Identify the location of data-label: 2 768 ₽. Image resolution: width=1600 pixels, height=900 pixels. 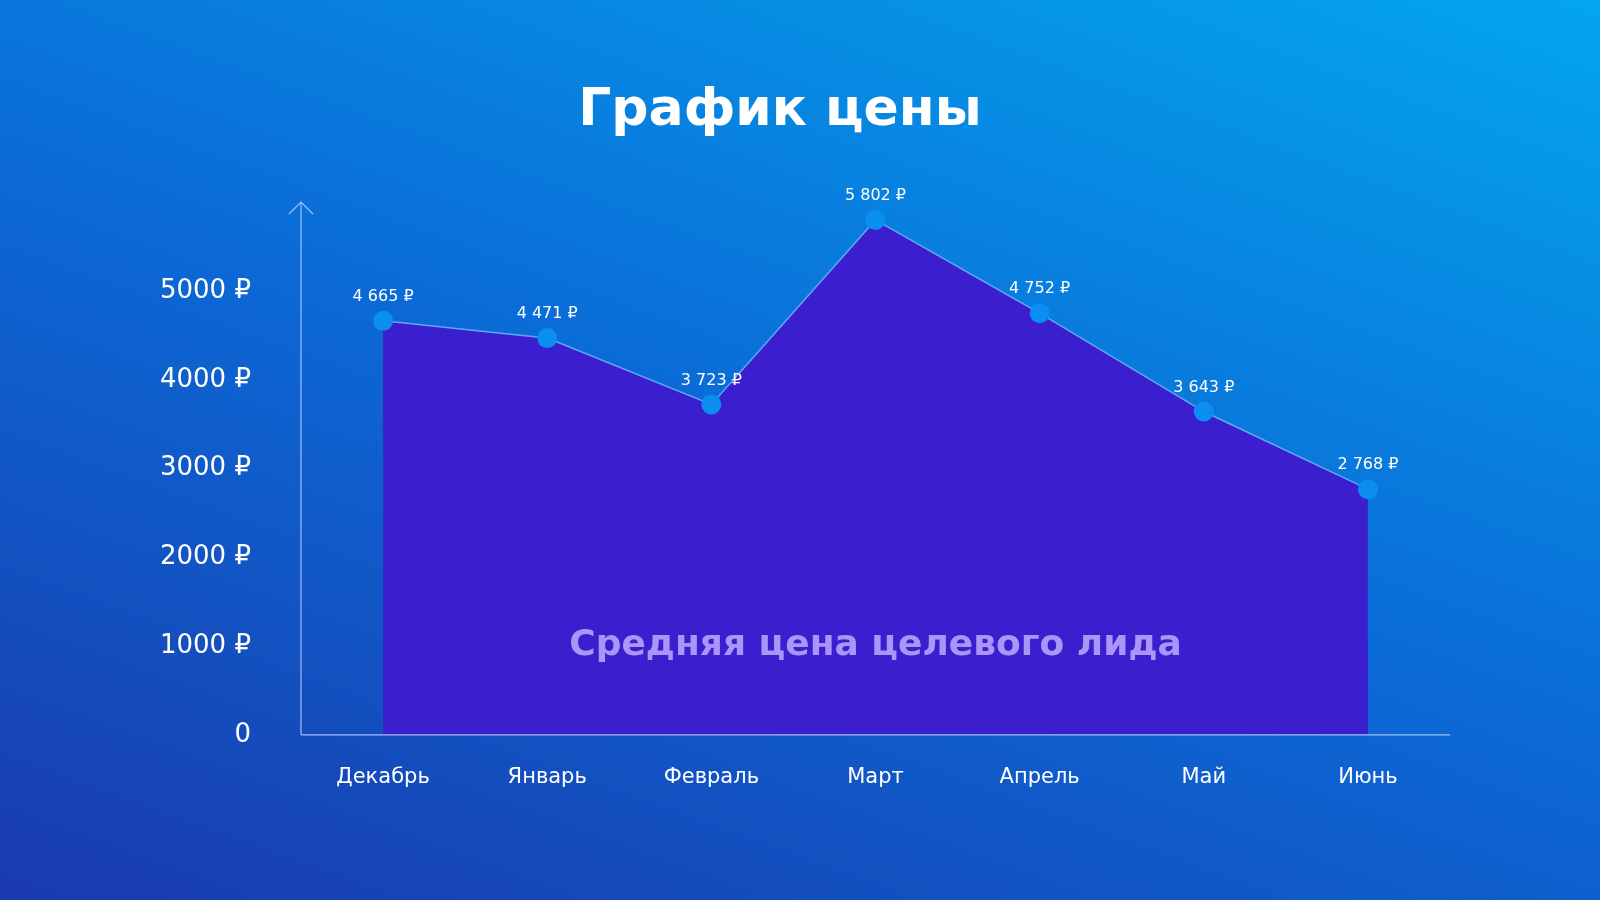
(1368, 464).